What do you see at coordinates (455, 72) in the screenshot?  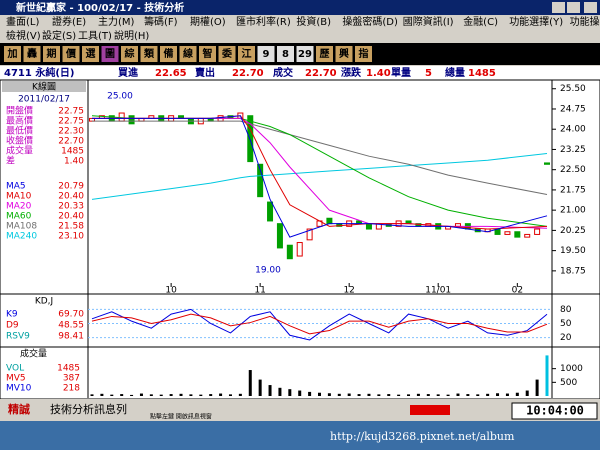 I see `quote-label: 總量` at bounding box center [455, 72].